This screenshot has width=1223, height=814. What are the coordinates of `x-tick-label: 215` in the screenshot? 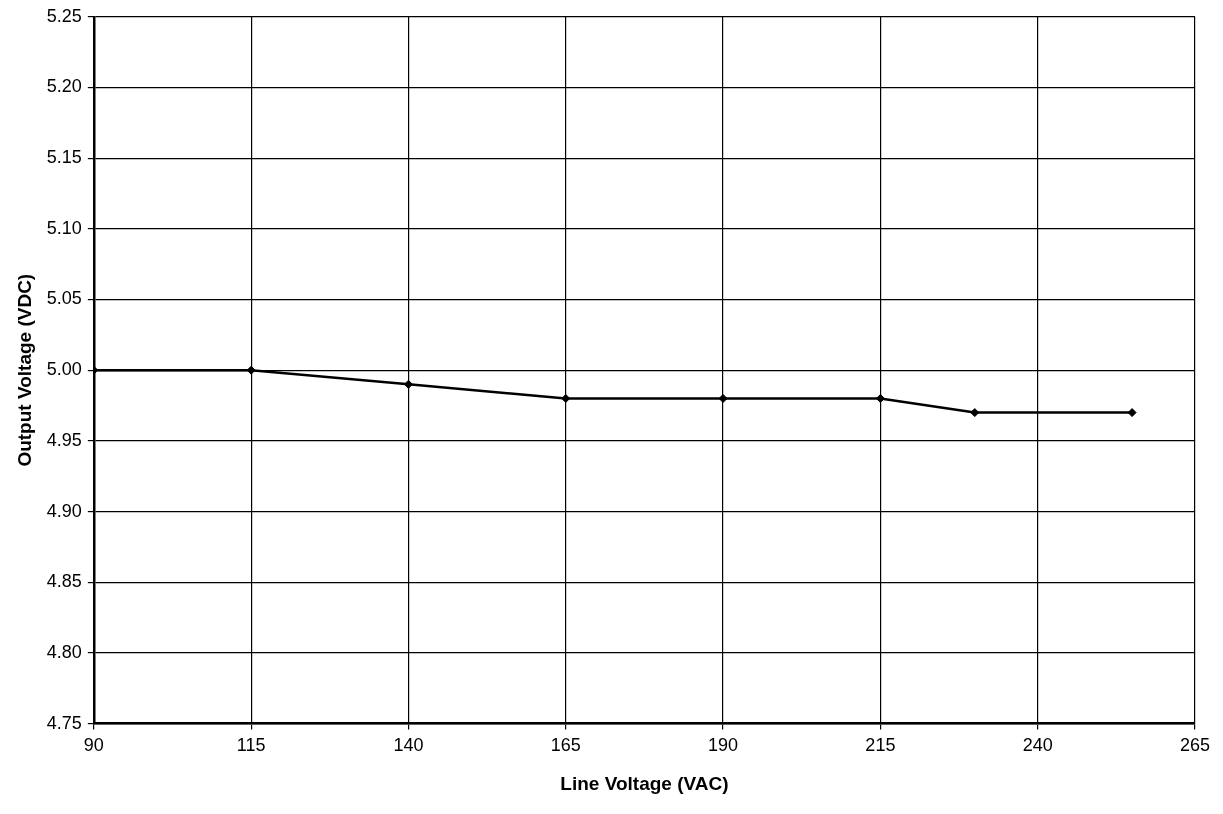 It's located at (880, 745).